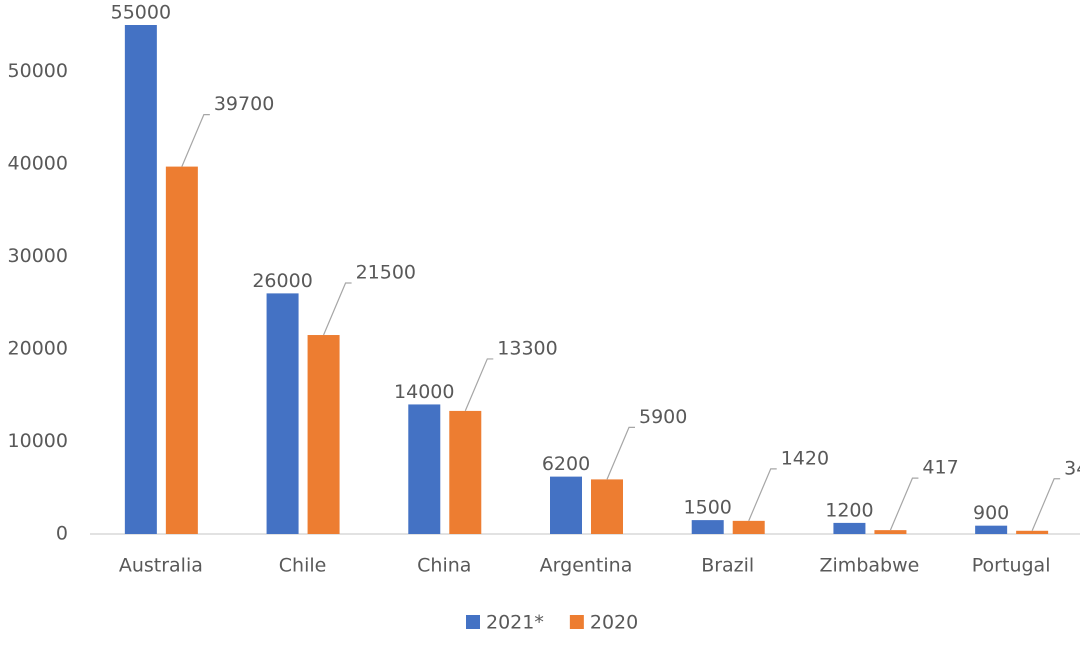 This screenshot has width=1080, height=656. Describe the element at coordinates (424, 392) in the screenshot. I see `data-label: 14000` at that location.